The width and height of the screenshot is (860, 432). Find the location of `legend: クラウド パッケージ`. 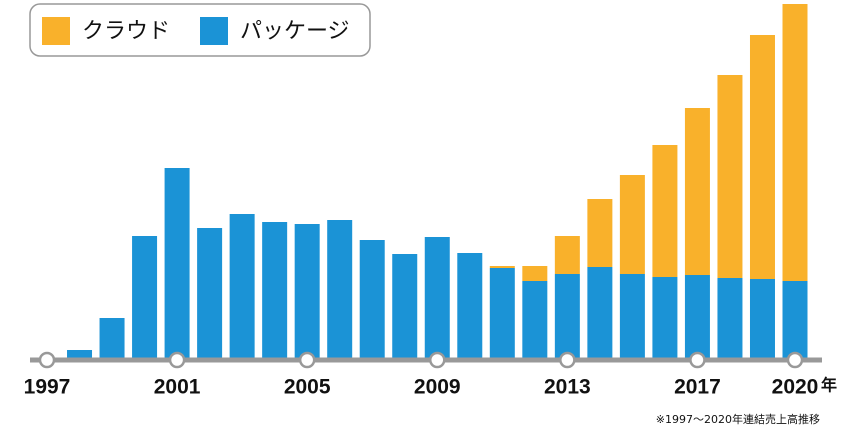

legend: クラウド パッケージ is located at coordinates (196, 31).